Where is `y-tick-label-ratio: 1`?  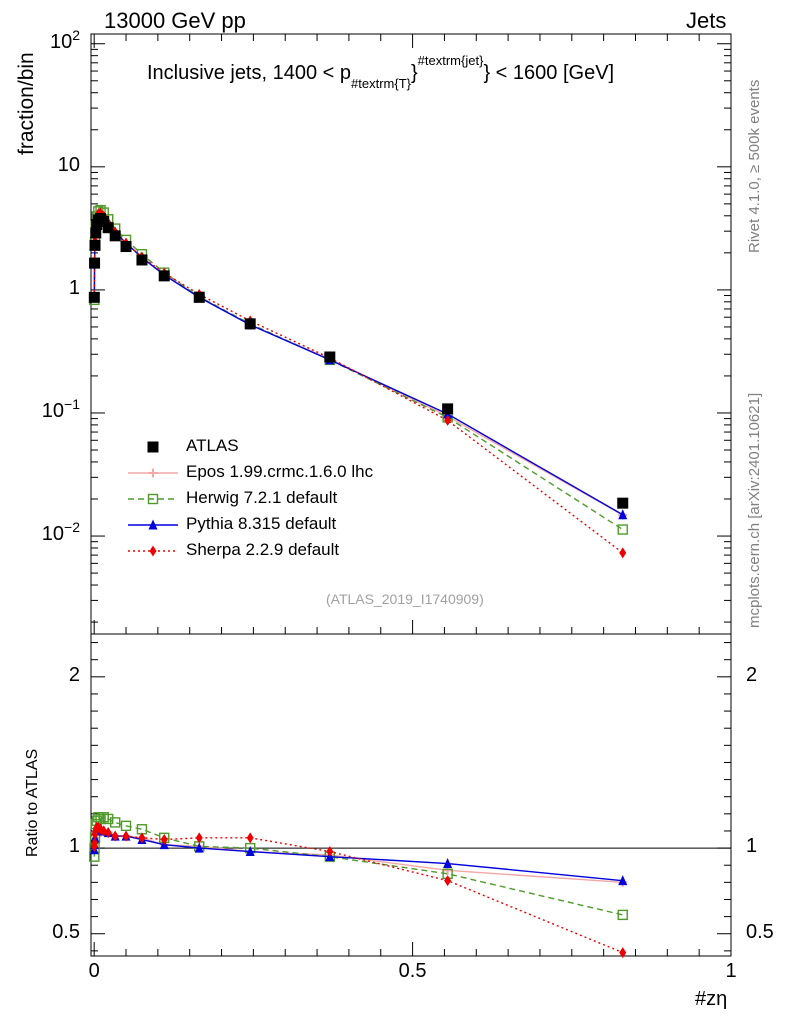 y-tick-label-ratio: 1 is located at coordinates (74, 846).